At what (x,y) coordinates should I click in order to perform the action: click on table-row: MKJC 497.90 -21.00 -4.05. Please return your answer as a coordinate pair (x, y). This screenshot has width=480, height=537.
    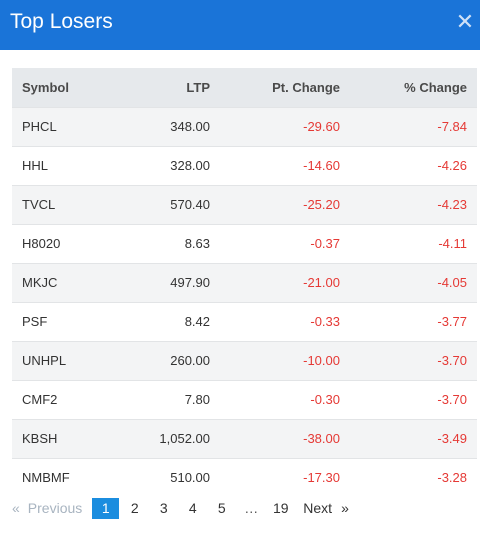
    Looking at the image, I should click on (244, 282).